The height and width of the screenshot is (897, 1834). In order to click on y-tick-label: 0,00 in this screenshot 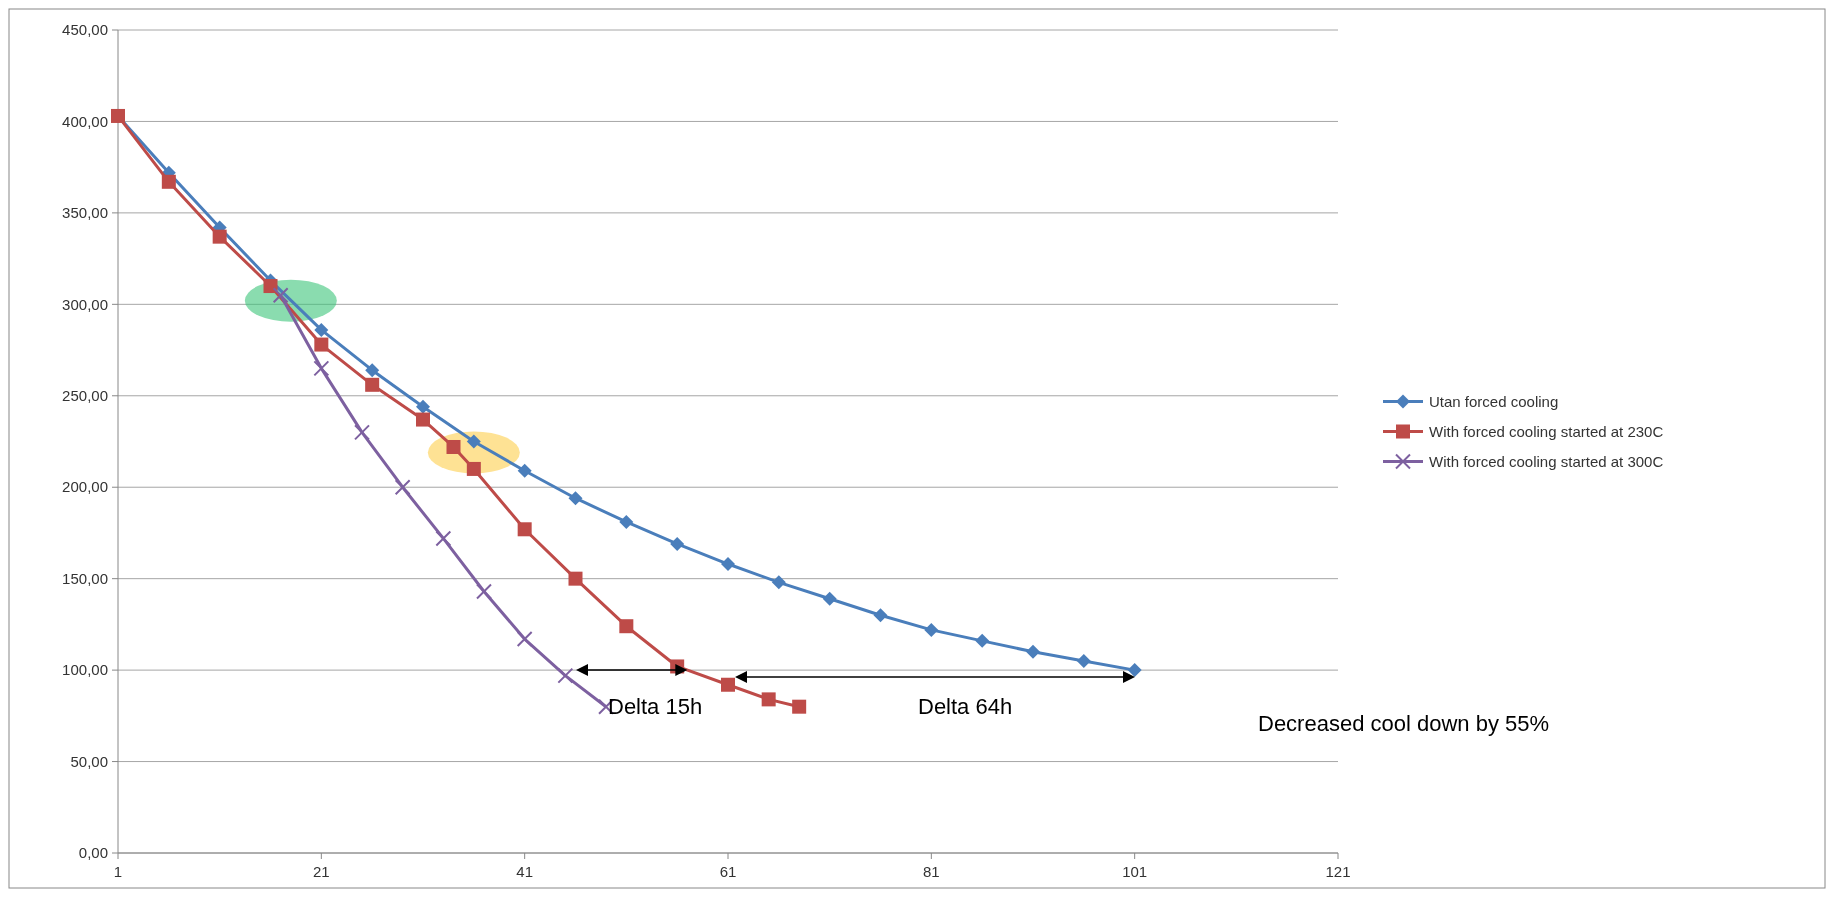, I will do `click(93, 853)`.